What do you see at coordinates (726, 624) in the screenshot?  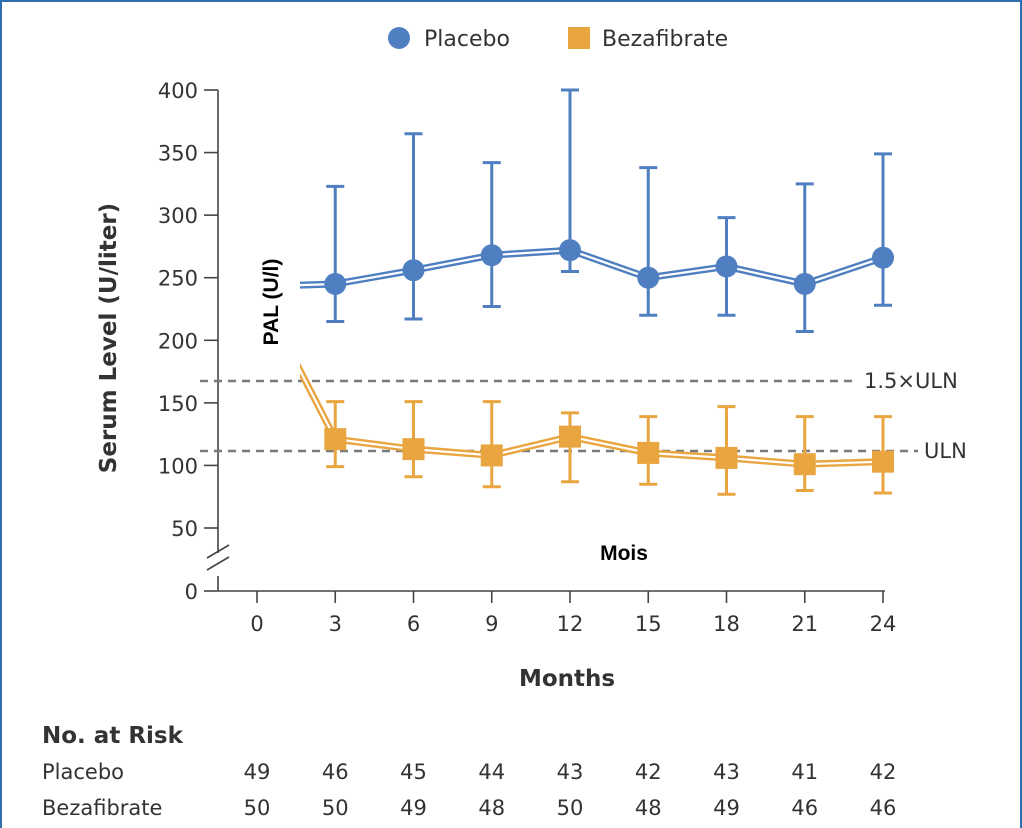 I see `x-tick-label: 18` at bounding box center [726, 624].